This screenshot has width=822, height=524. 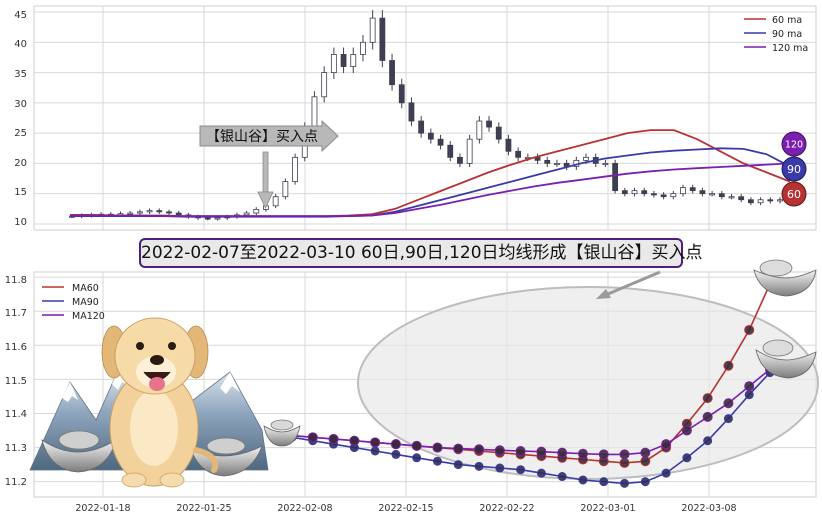 I want to click on top-ma-lines, so click(x=430, y=173).